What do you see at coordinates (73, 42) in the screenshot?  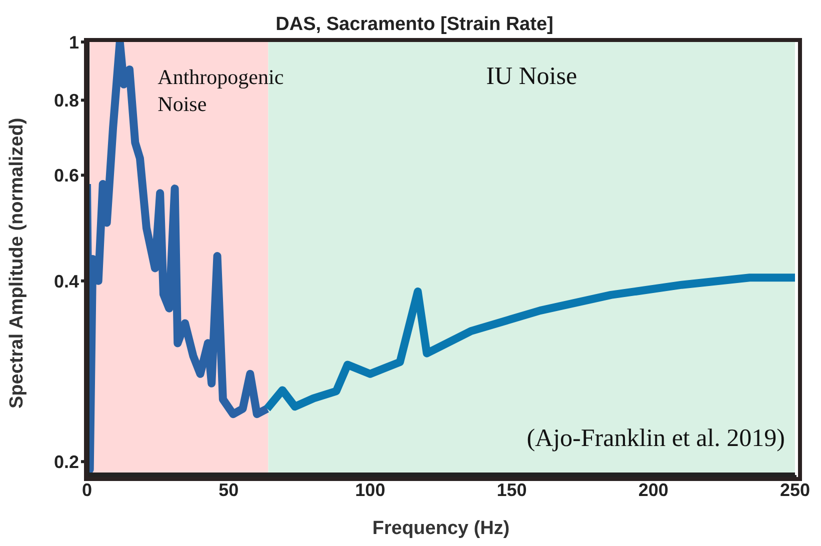 I see `y-tick-label: 1` at bounding box center [73, 42].